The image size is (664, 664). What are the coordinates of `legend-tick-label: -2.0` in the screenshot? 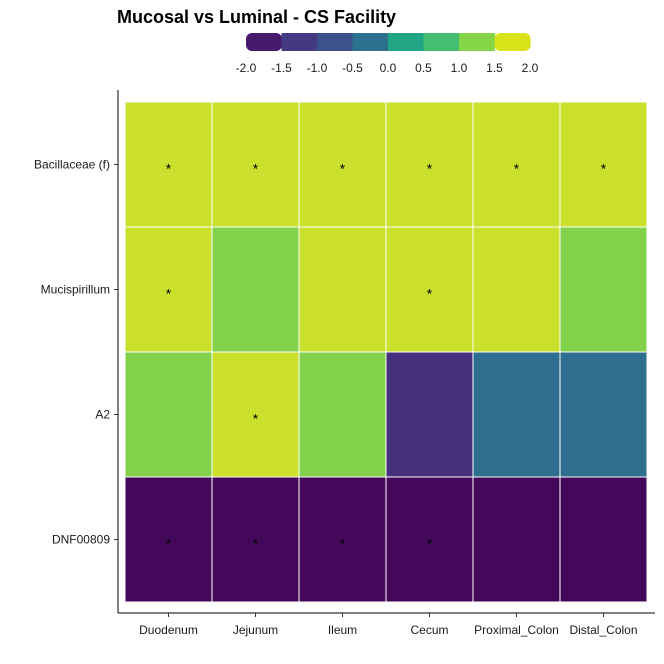 It's located at (246, 68).